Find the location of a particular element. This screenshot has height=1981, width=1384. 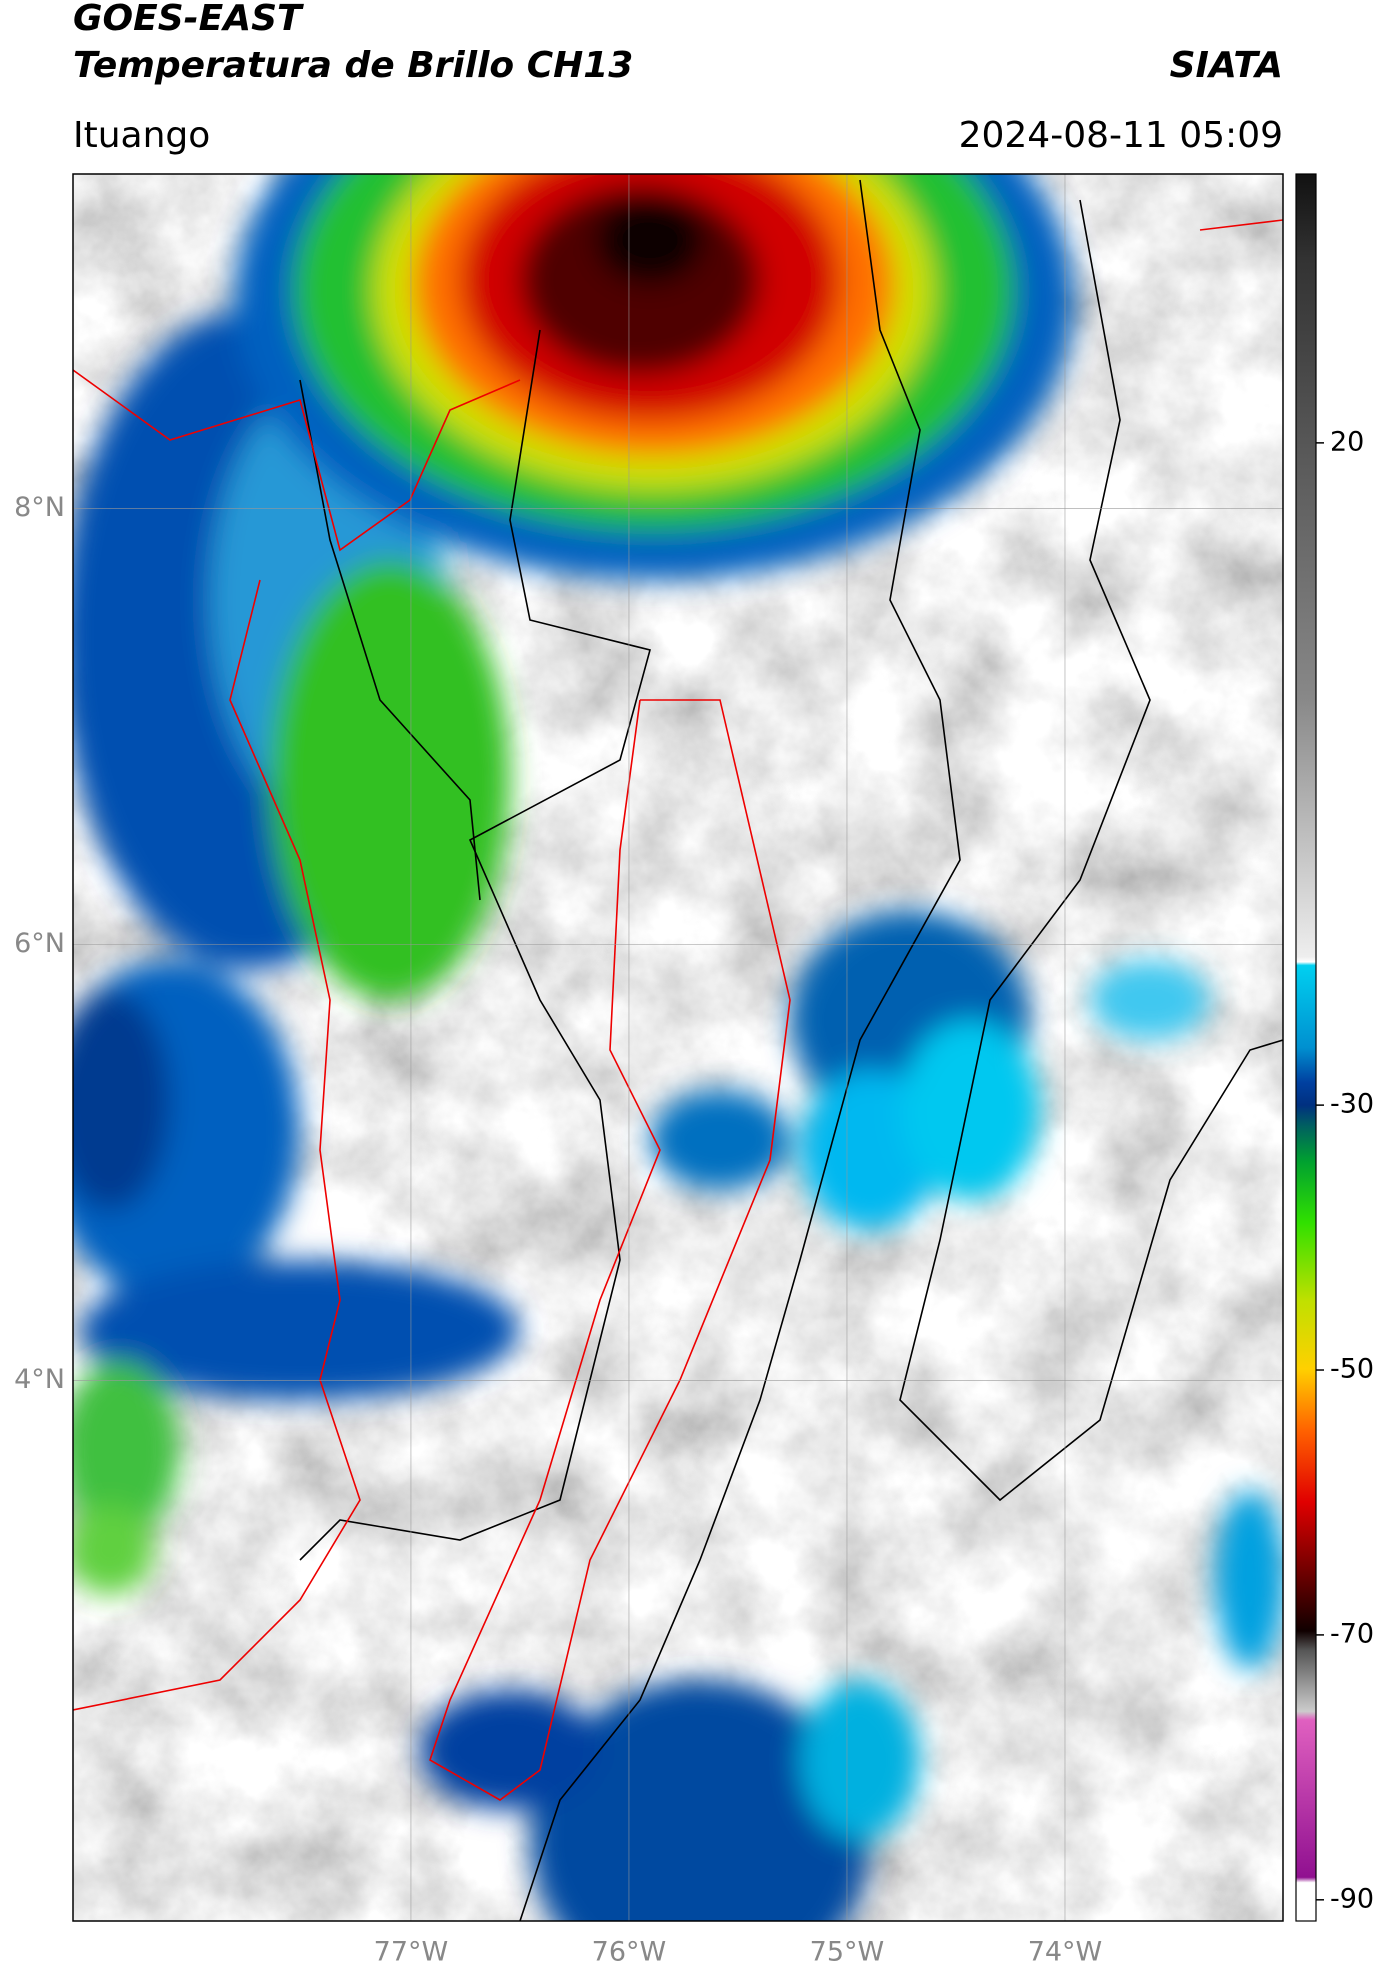

agency: SIATA is located at coordinates (1226, 65).